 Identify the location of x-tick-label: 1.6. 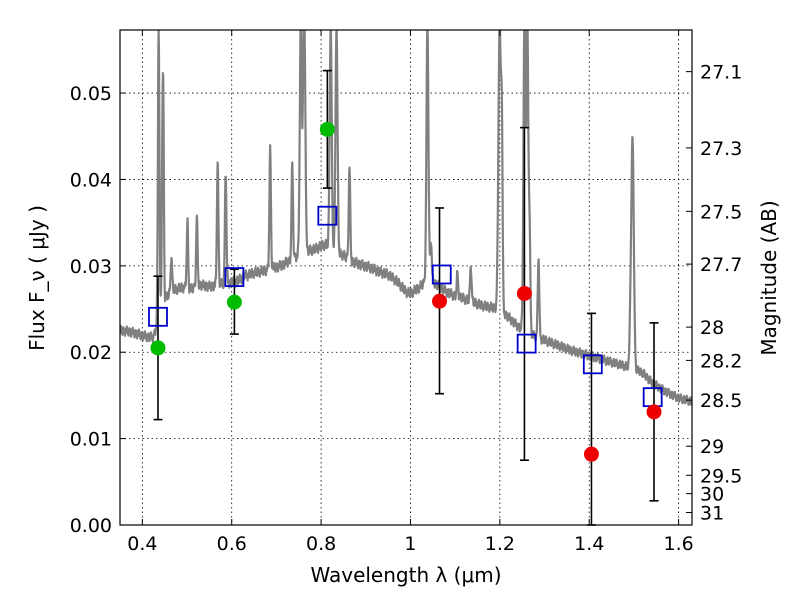
(678, 544).